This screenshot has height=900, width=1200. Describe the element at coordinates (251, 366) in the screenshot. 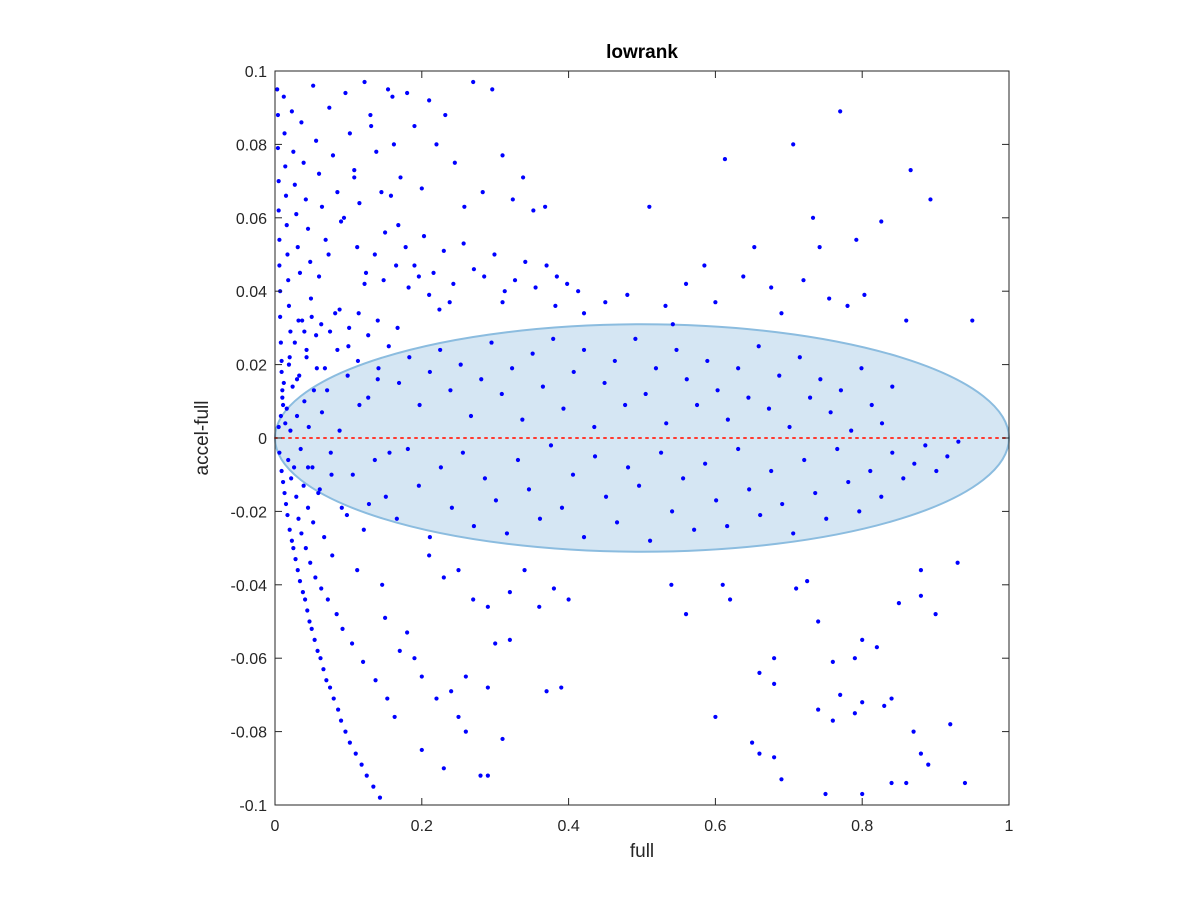

I see `y-tick-label: 0.02` at that location.